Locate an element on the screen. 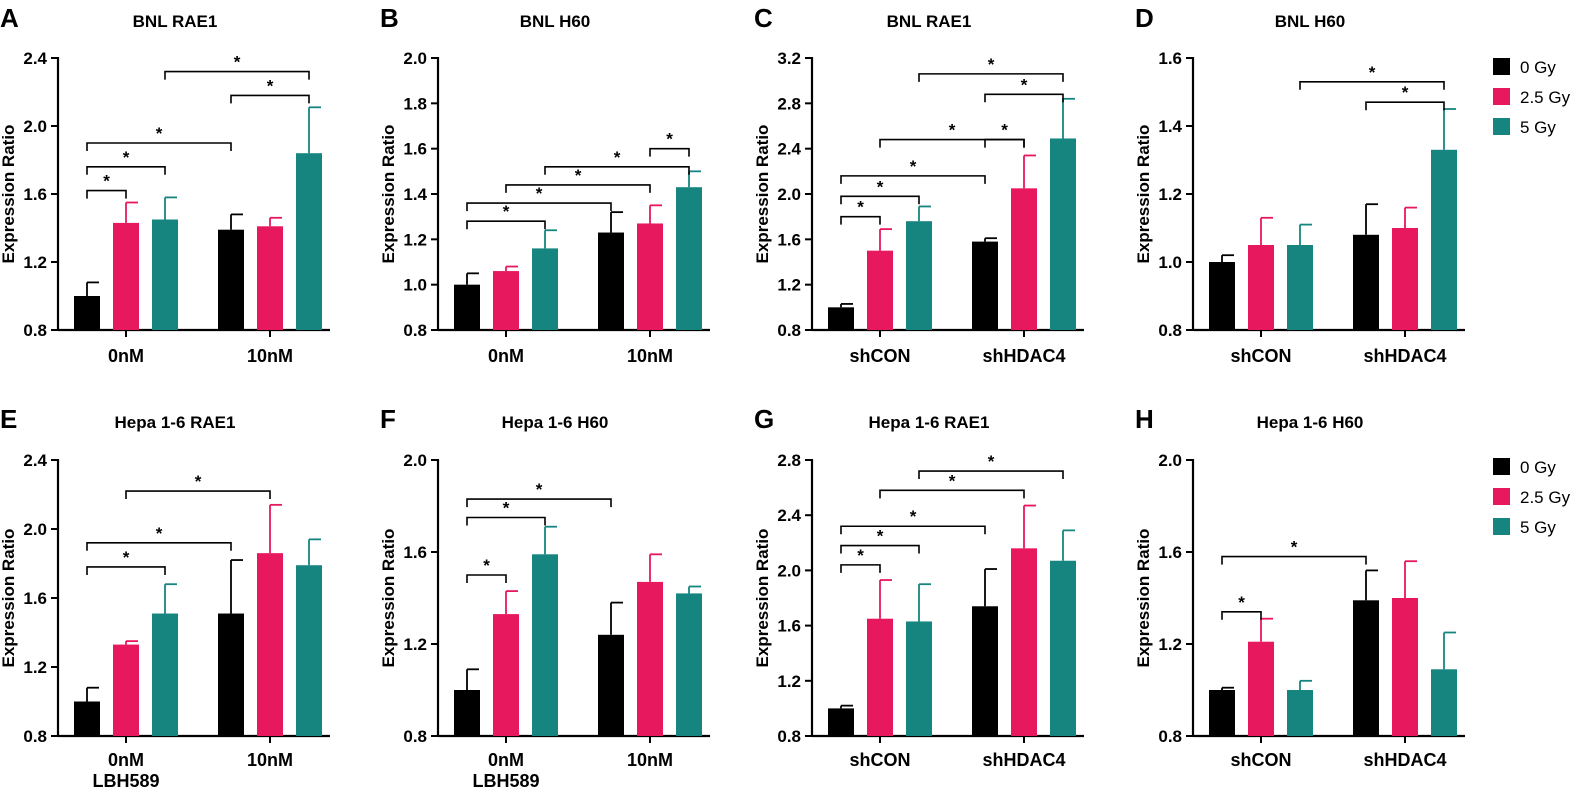 The height and width of the screenshot is (798, 1586). legend-label: 5 Gy is located at coordinates (1538, 527).